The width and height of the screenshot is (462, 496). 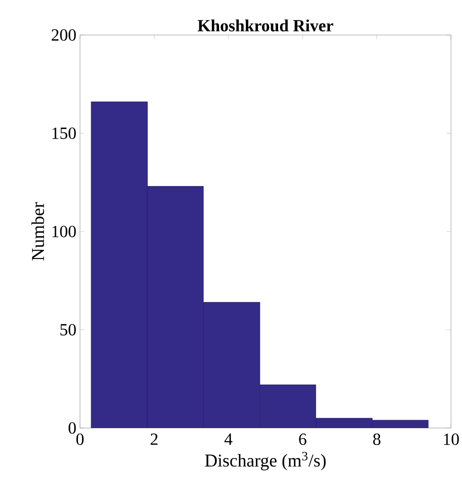 What do you see at coordinates (68, 330) in the screenshot?
I see `y-tick-label: 50` at bounding box center [68, 330].